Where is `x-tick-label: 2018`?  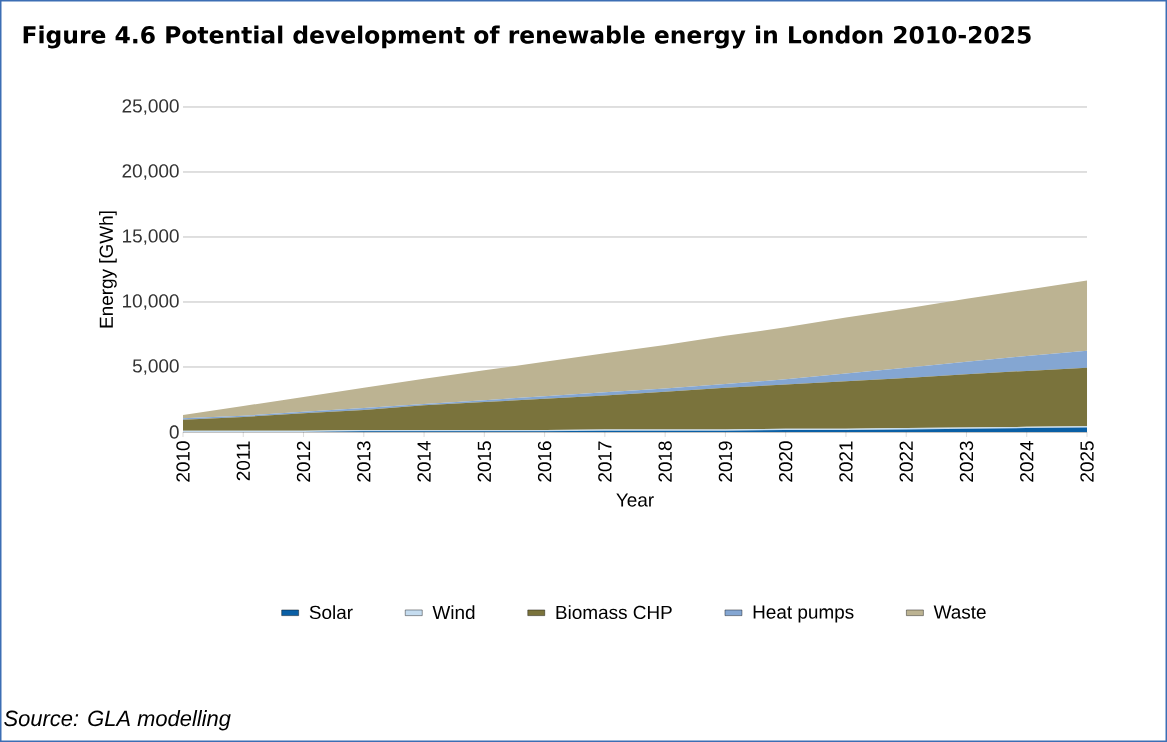
x-tick-label: 2018 is located at coordinates (665, 461).